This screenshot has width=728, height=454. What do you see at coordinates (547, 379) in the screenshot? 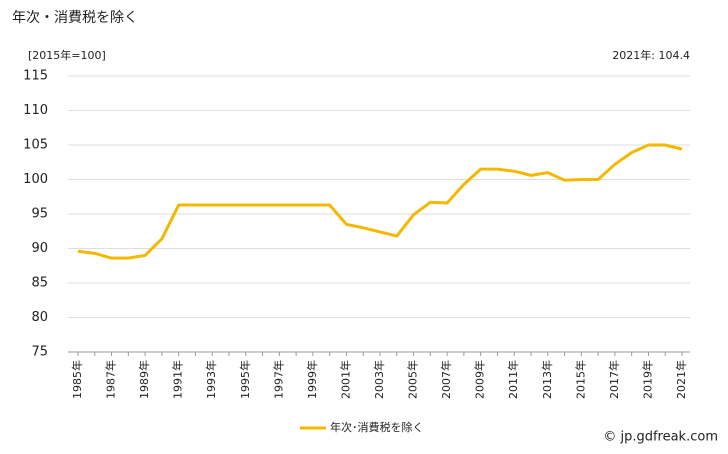
I see `x-tick-label: 2013年` at bounding box center [547, 379].